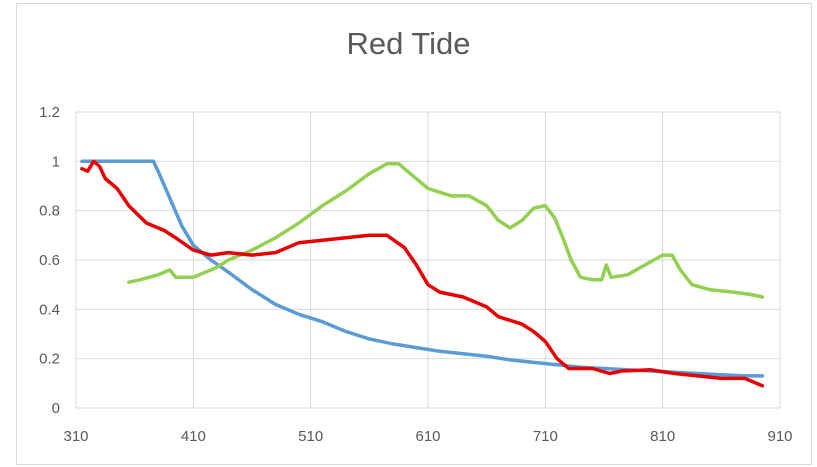  I want to click on y-tick-label: 0.4, so click(49, 309).